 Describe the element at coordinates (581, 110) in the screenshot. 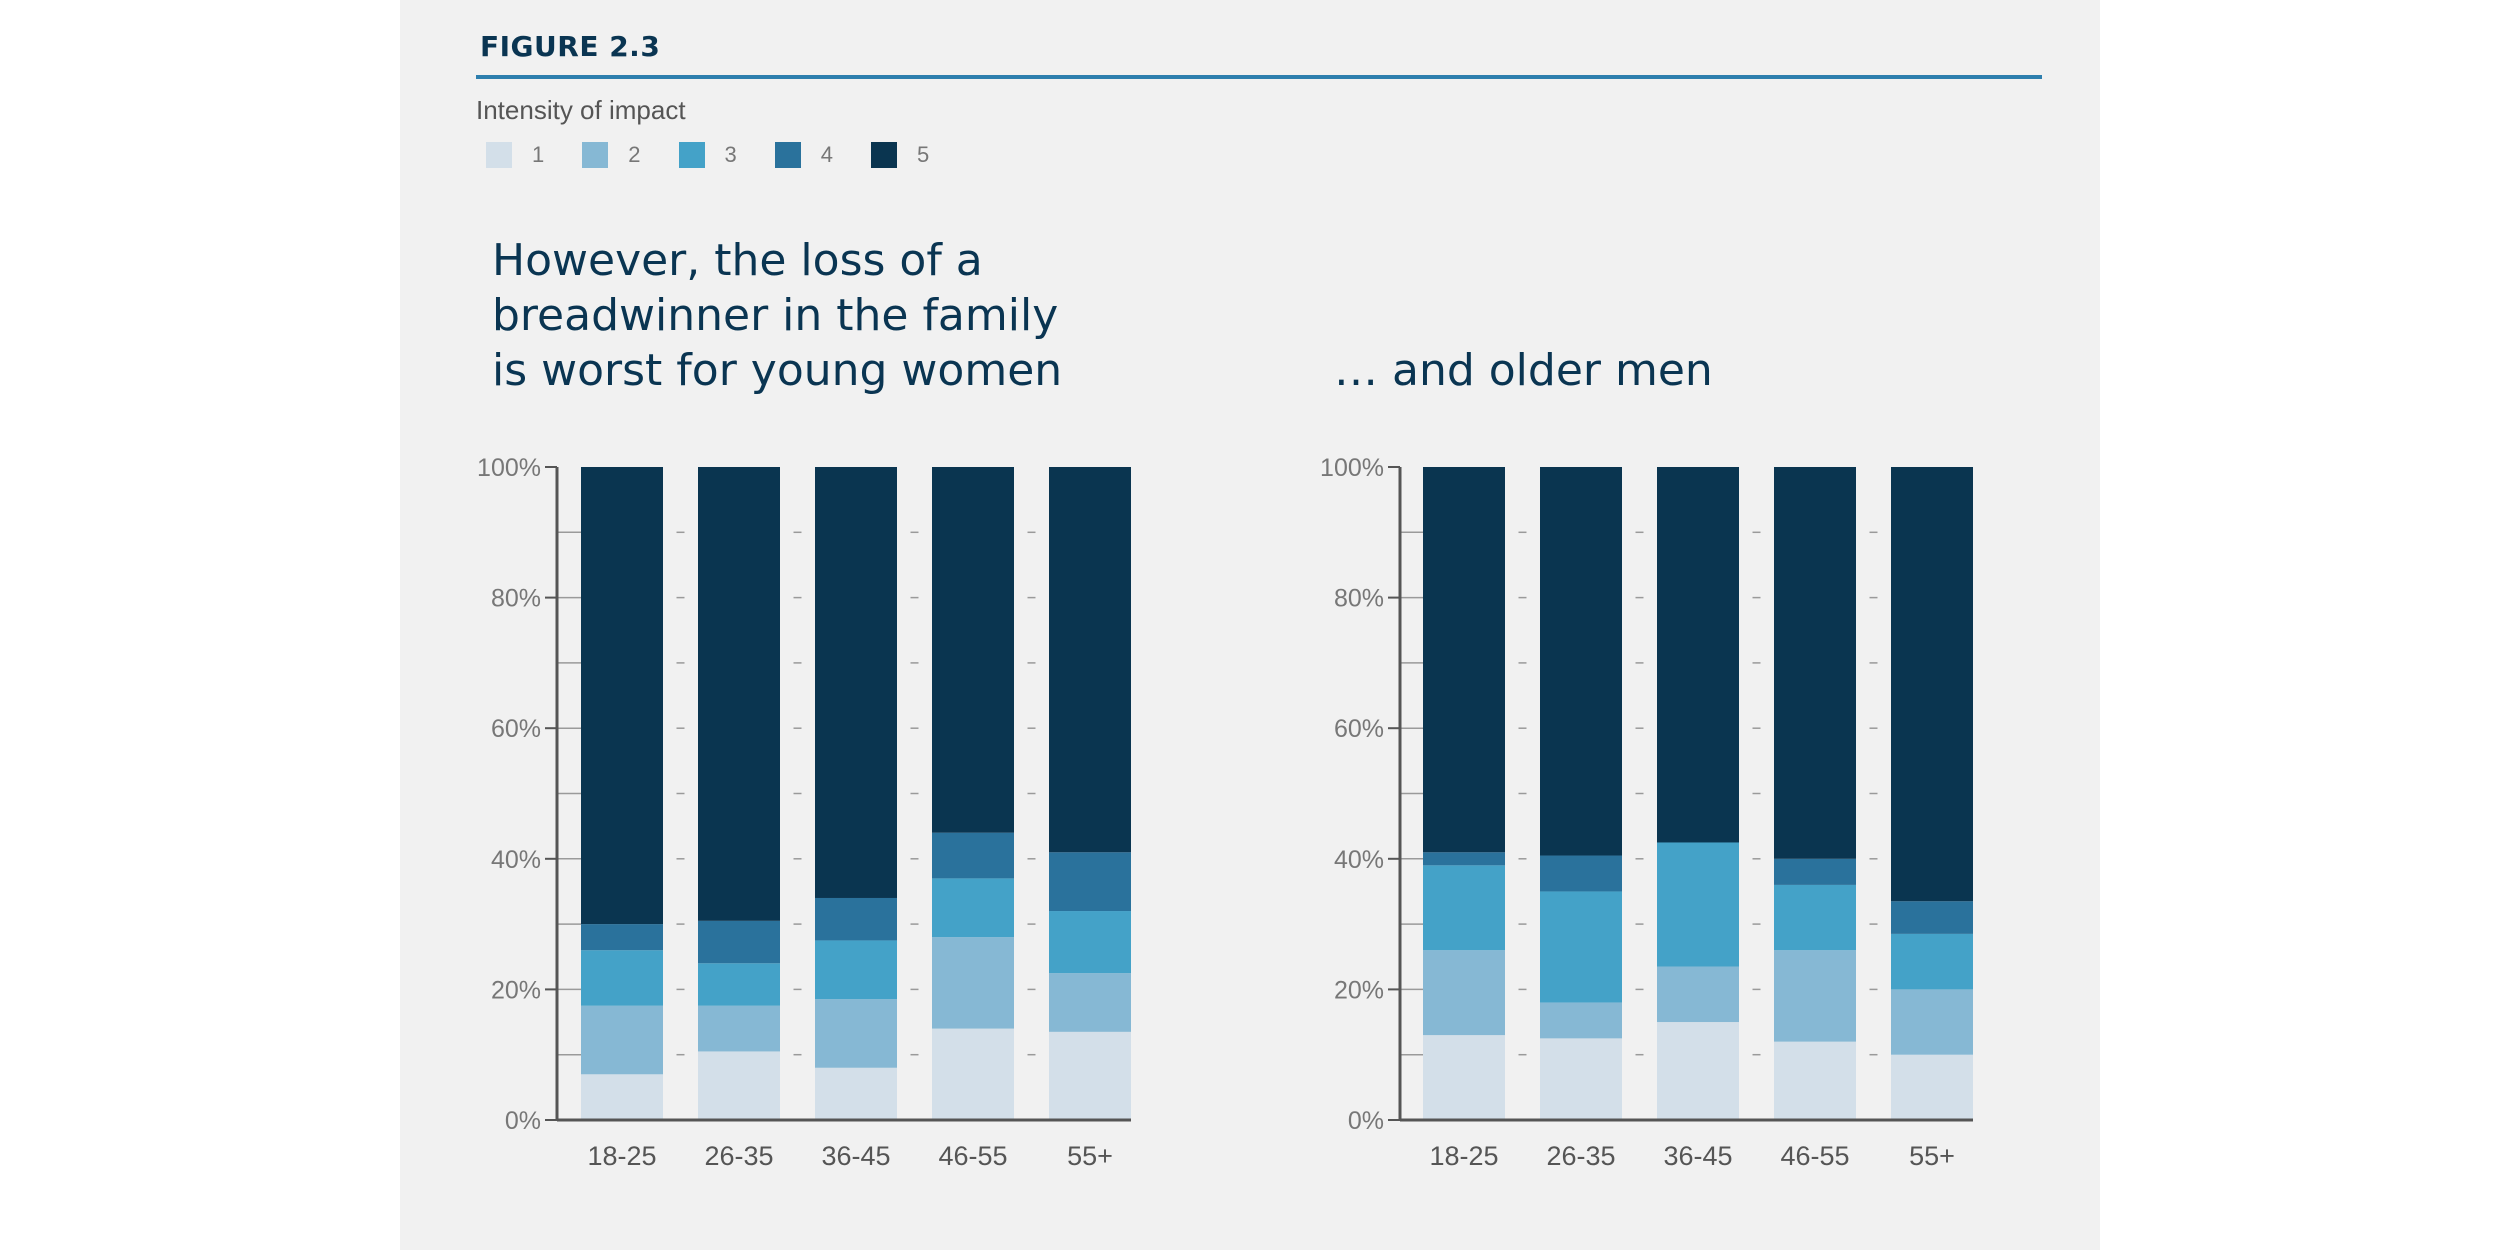

I see `legend-title: Intensity of impact` at that location.